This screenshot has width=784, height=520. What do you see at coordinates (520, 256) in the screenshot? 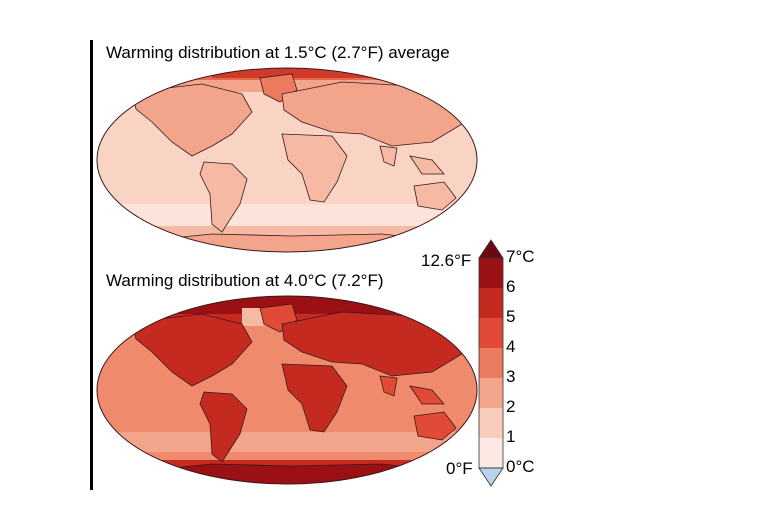
I see `colorbar-tick-label: 7°C` at bounding box center [520, 256].